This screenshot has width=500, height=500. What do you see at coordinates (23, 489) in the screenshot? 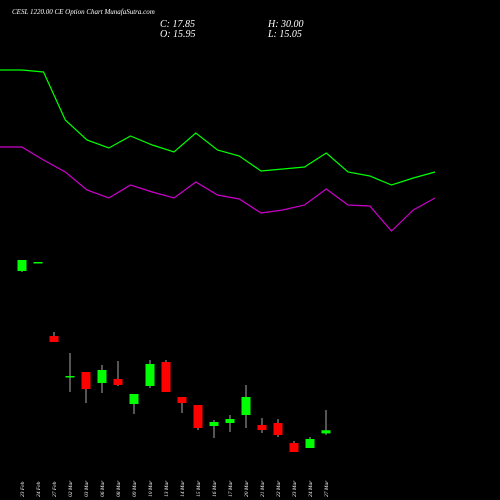
I see `x-tick-label: 23 Feb` at bounding box center [23, 489].